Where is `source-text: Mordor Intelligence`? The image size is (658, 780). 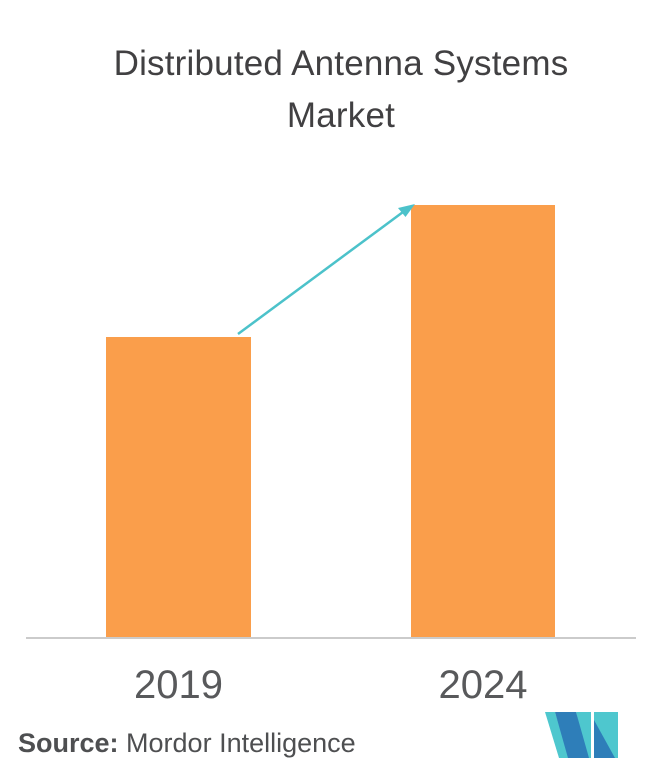
source-text: Mordor Intelligence is located at coordinates (241, 743).